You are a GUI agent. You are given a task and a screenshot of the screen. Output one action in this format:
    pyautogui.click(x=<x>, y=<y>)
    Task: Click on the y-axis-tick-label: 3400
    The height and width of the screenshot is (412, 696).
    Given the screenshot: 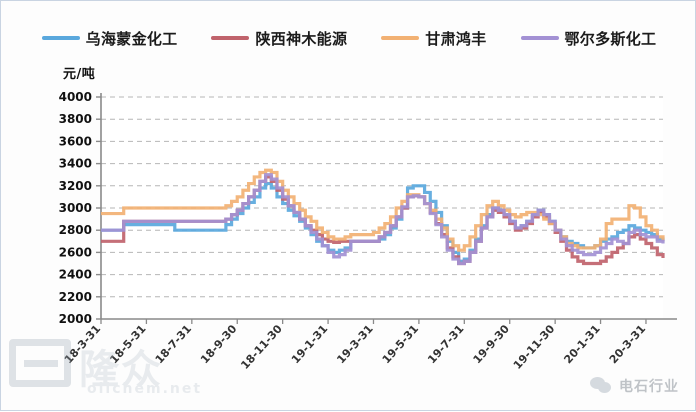 What is the action you would take?
    pyautogui.click(x=75, y=164)
    